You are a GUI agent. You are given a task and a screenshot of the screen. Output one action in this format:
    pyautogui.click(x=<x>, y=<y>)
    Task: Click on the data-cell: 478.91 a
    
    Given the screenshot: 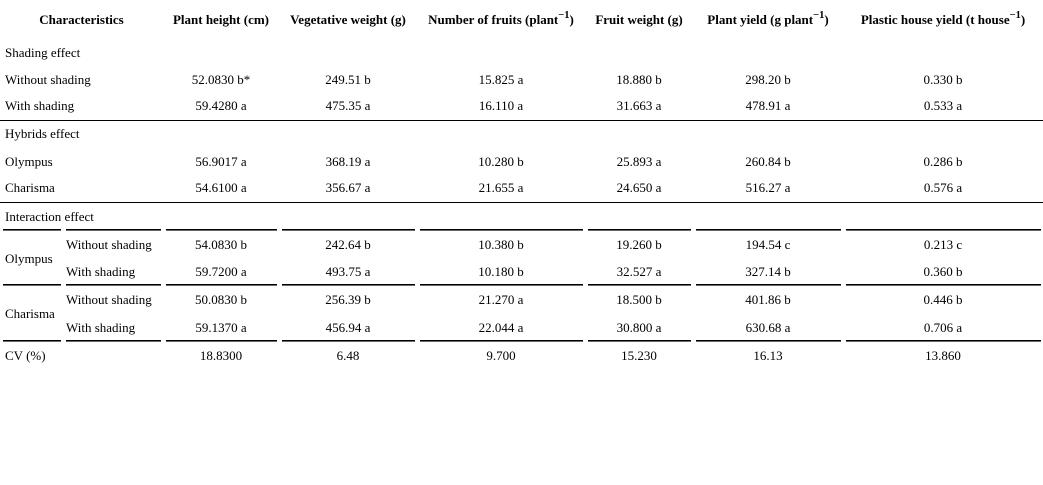 What is the action you would take?
    pyautogui.click(x=768, y=107)
    